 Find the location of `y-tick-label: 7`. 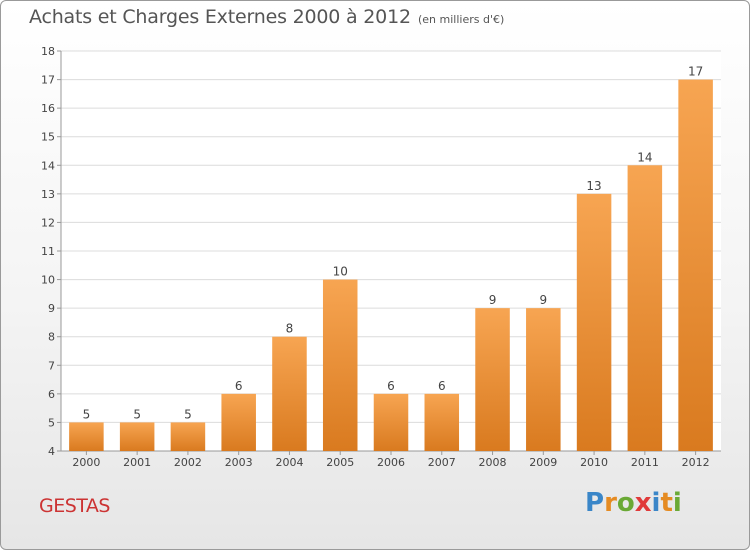

y-tick-label: 7 is located at coordinates (51, 365).